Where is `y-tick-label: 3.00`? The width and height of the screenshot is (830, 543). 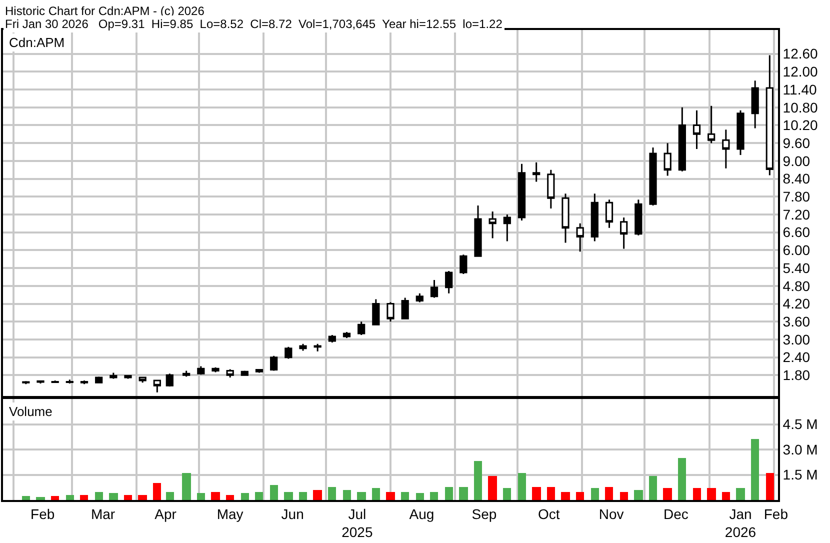
y-tick-label: 3.00 is located at coordinates (796, 339).